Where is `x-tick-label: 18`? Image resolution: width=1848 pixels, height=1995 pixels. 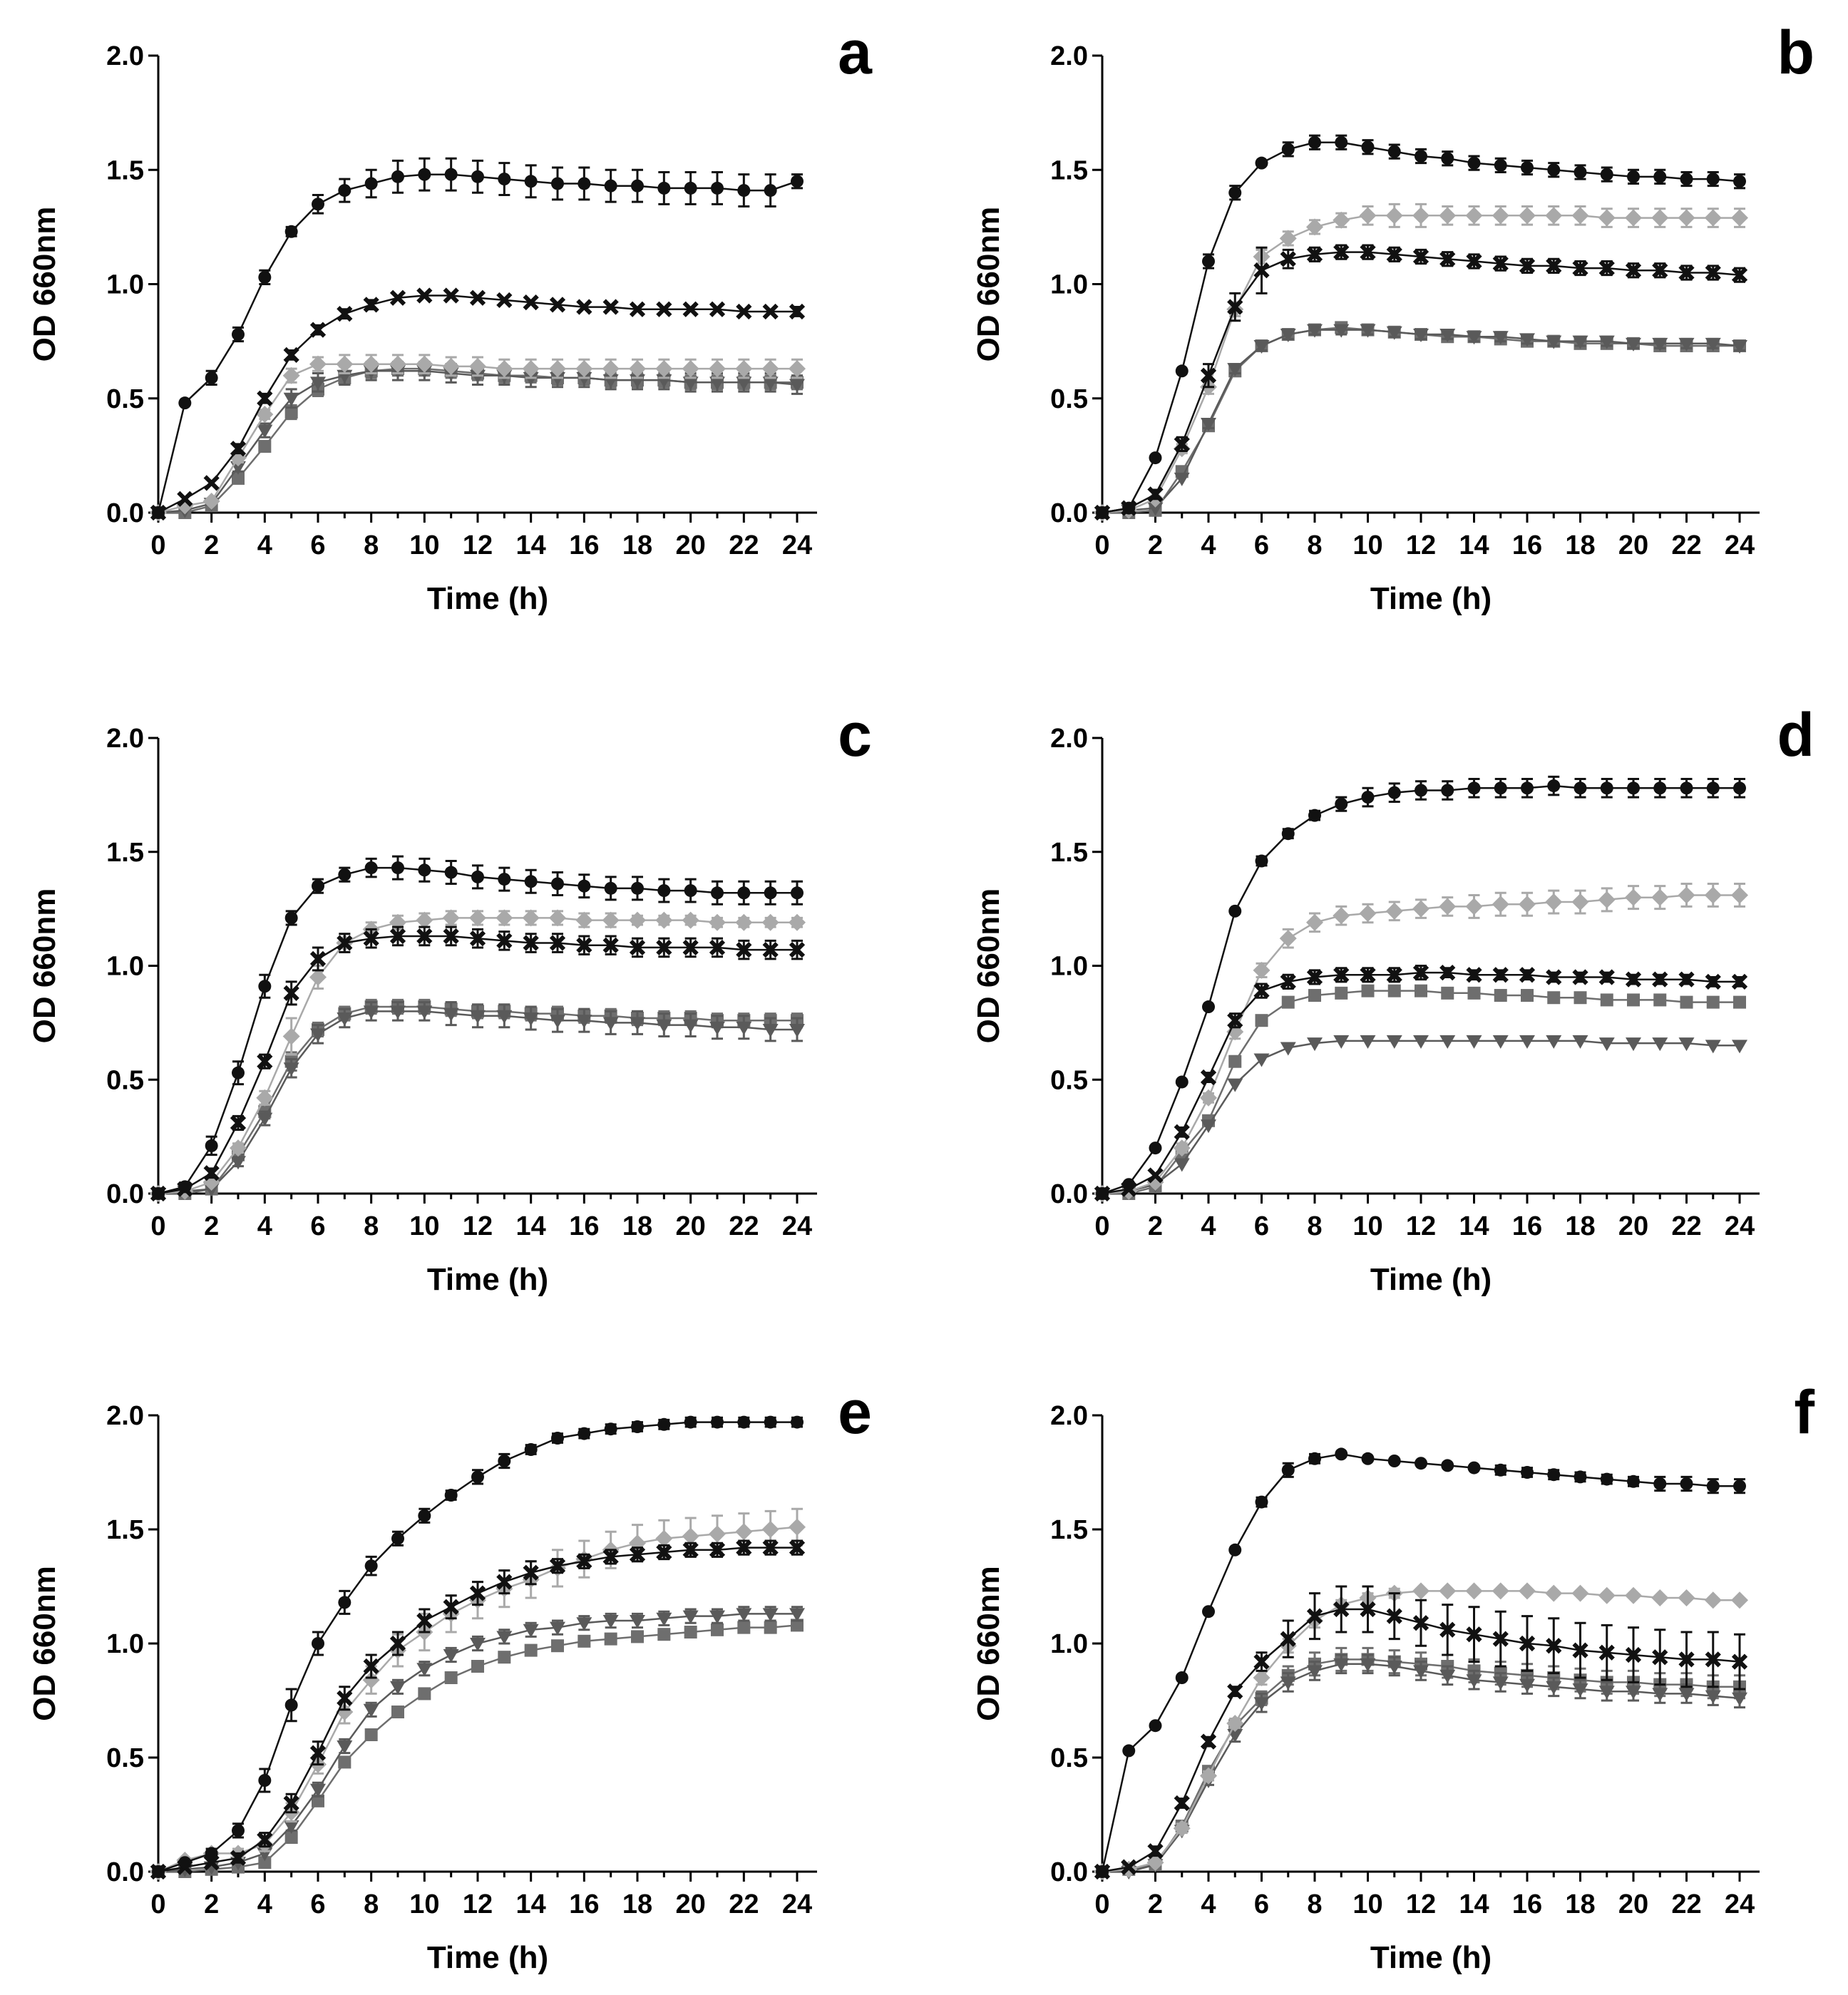
x-tick-label: 18 is located at coordinates (637, 545).